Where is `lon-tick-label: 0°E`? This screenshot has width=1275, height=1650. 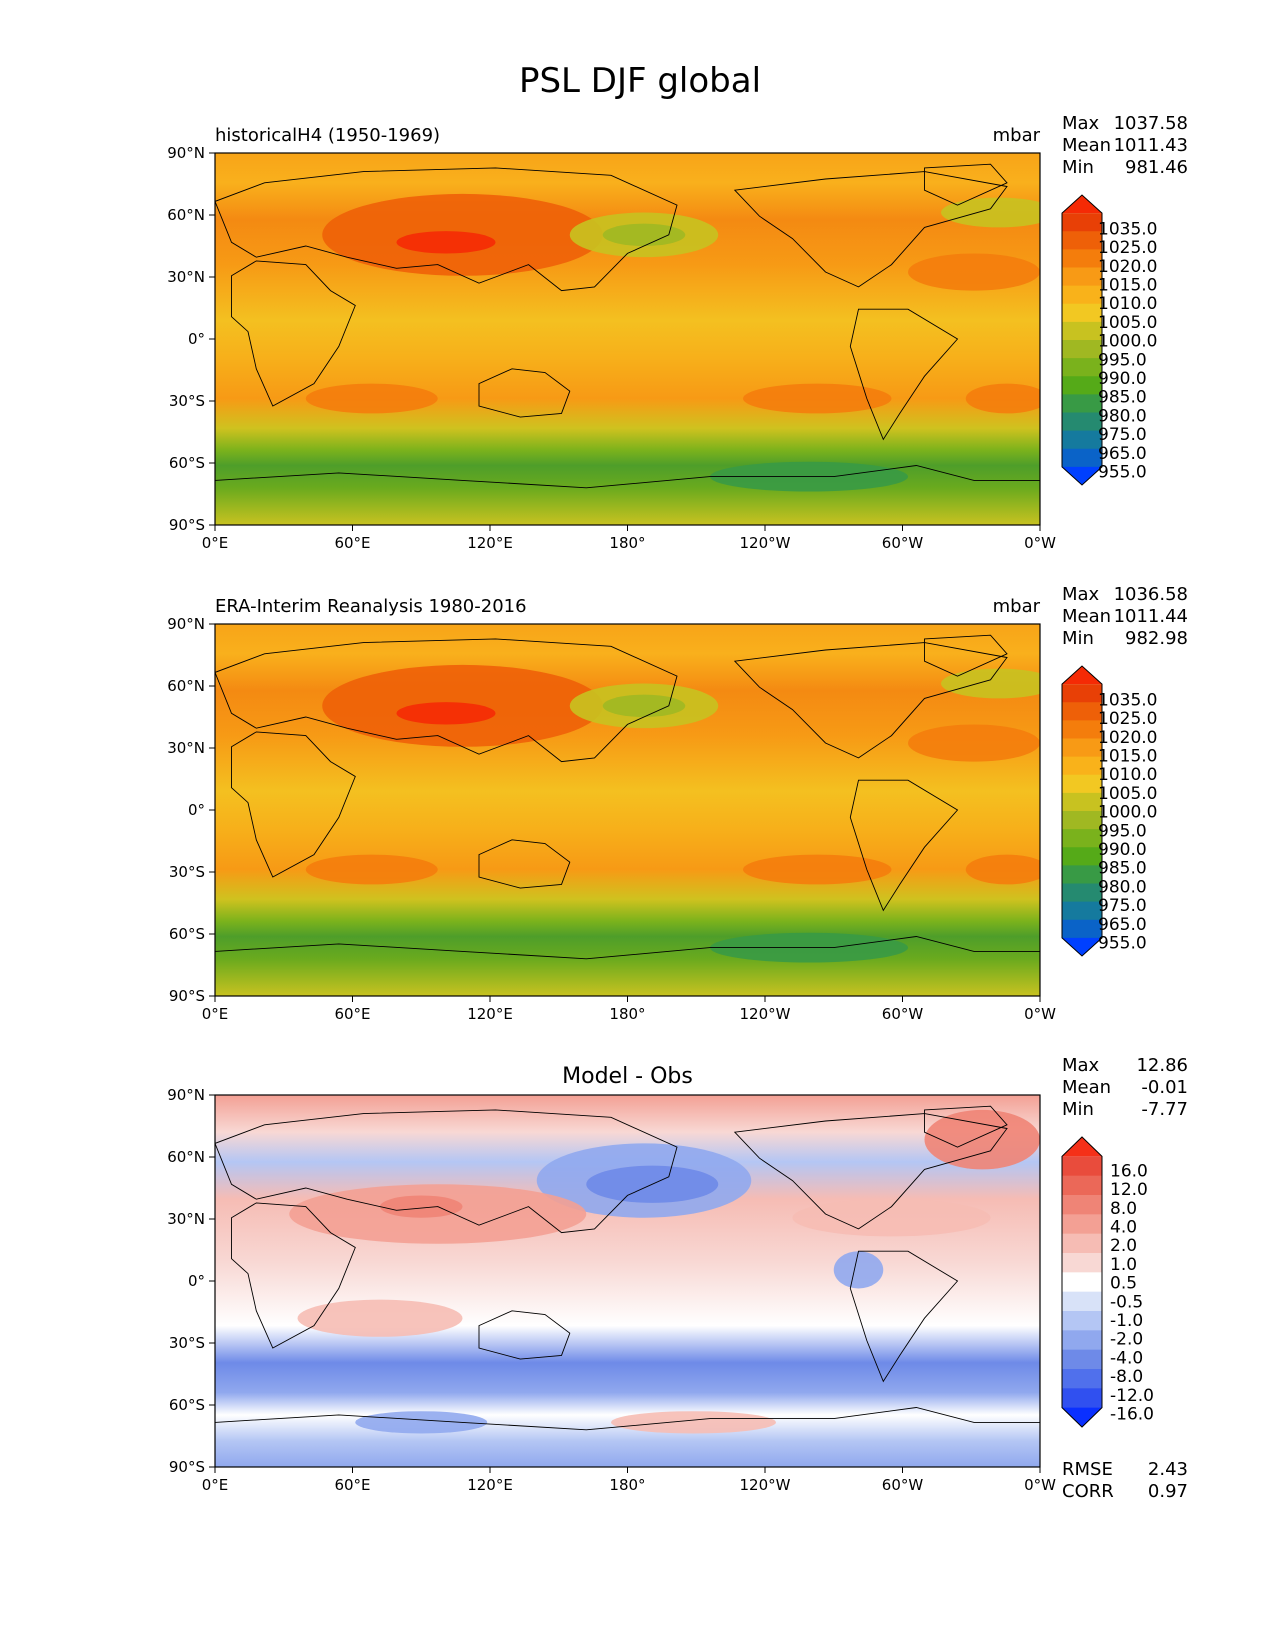
lon-tick-label: 0°E is located at coordinates (215, 1014).